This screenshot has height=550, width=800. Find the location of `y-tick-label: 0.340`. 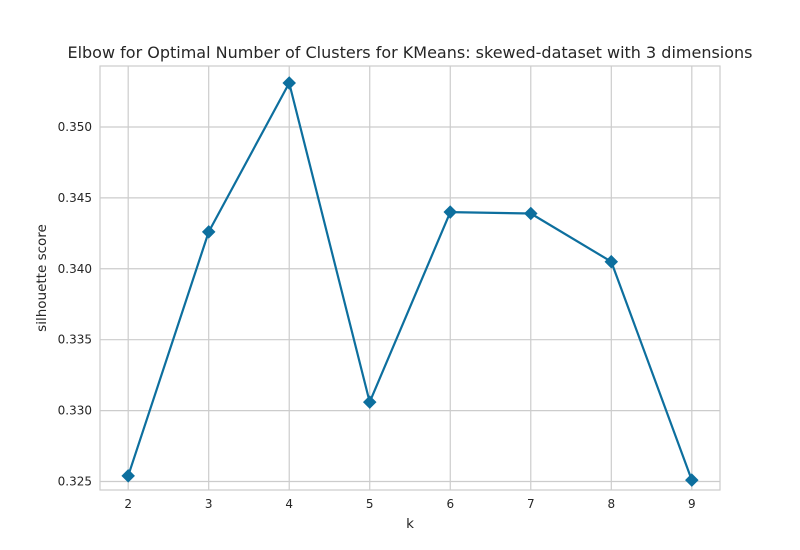

y-tick-label: 0.340 is located at coordinates (75, 269).